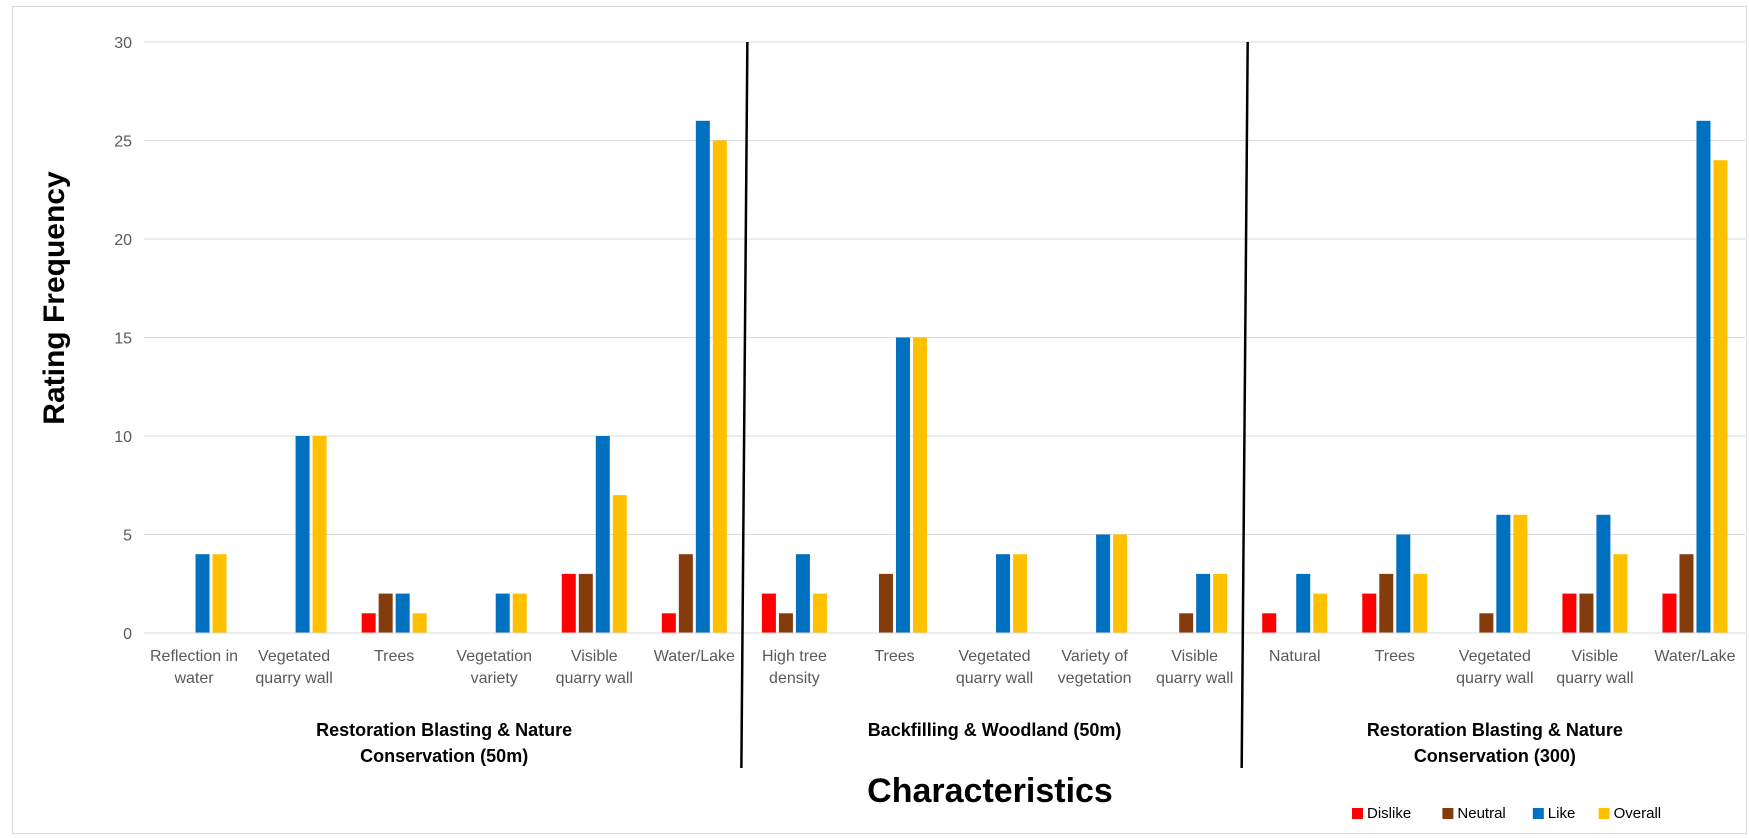 The height and width of the screenshot is (838, 1749). What do you see at coordinates (794, 656) in the screenshot?
I see `category-label: High tree` at bounding box center [794, 656].